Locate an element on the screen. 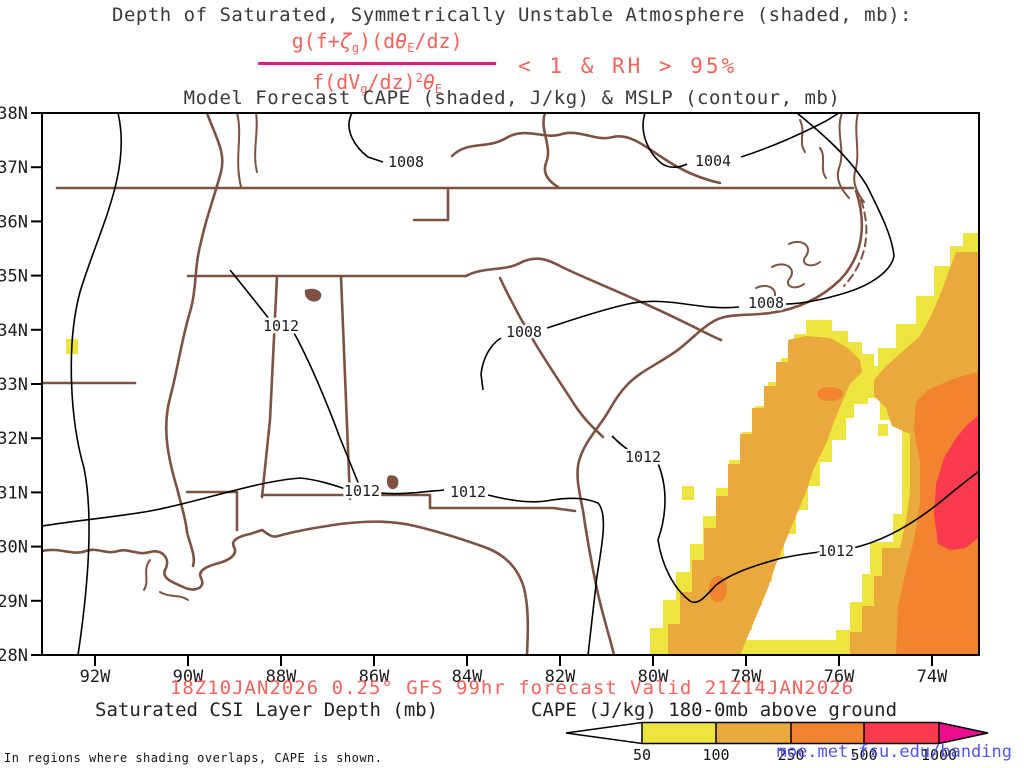  wv-river-line is located at coordinates (551, 151).